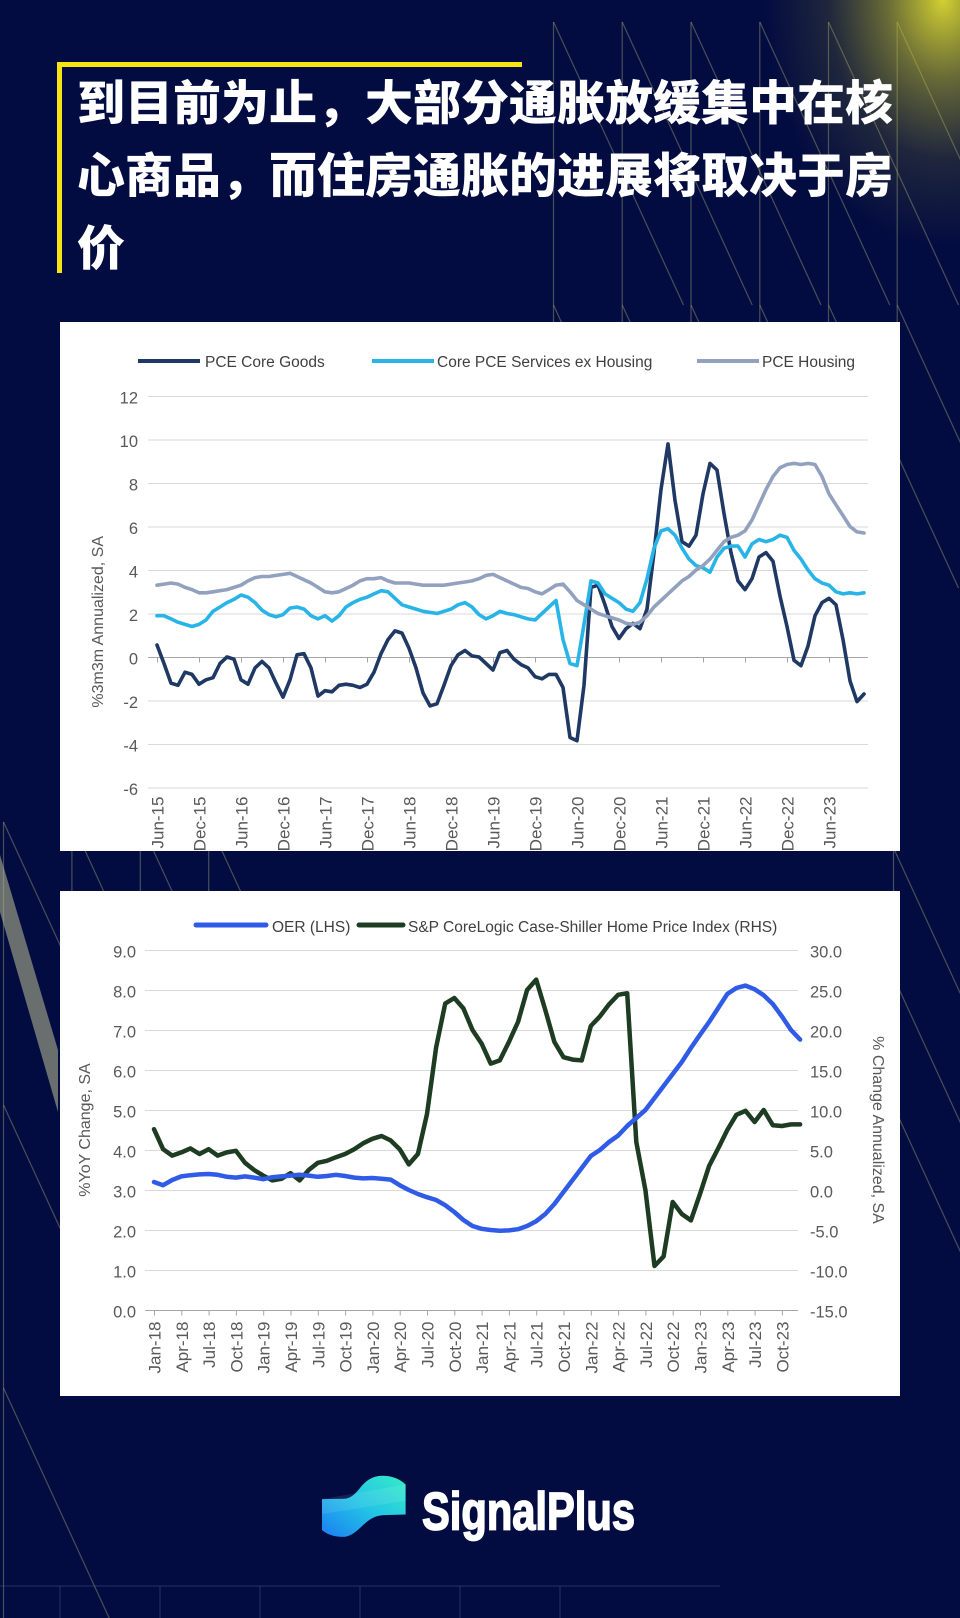 Image resolution: width=960 pixels, height=1618 pixels. I want to click on svg-text: 25.0, so click(826, 992).